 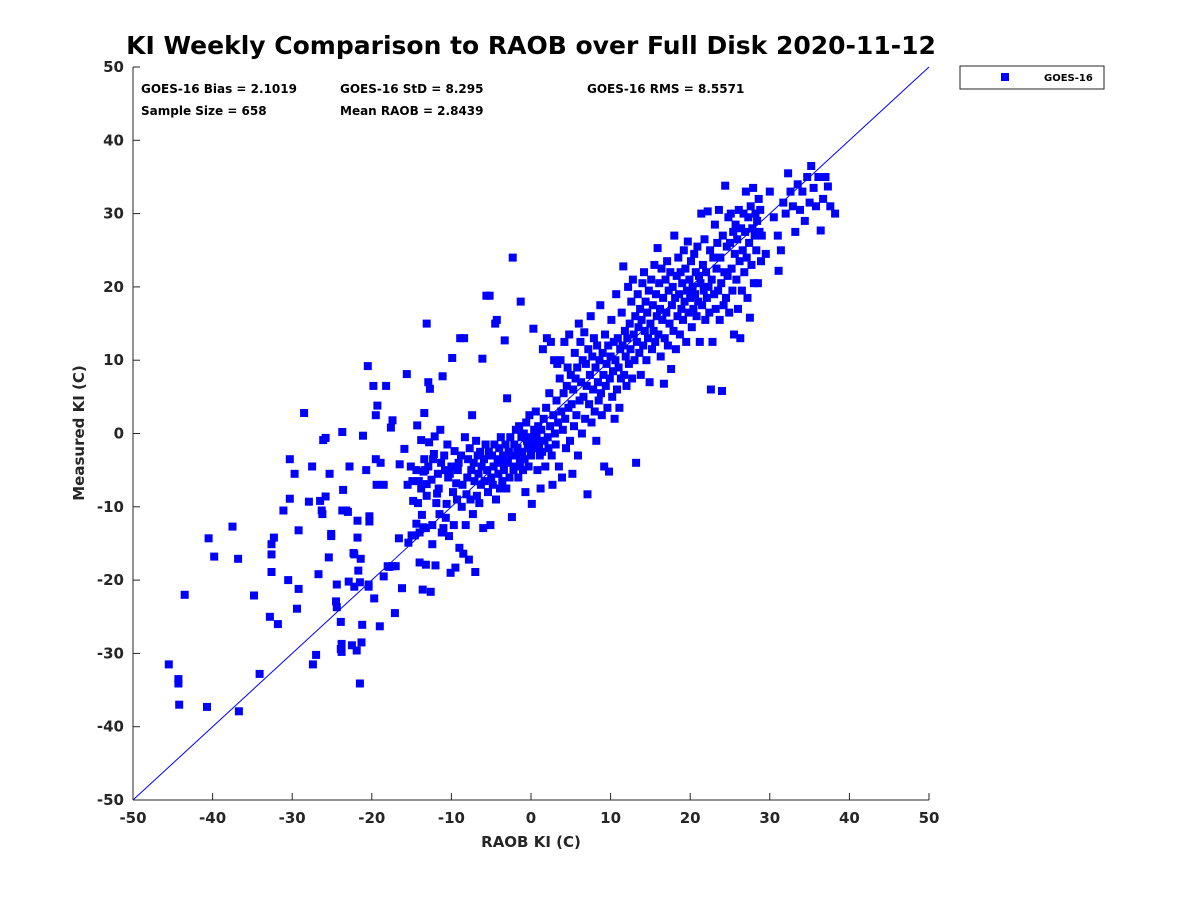 What do you see at coordinates (371, 818) in the screenshot?
I see `x-tick-label: -20` at bounding box center [371, 818].